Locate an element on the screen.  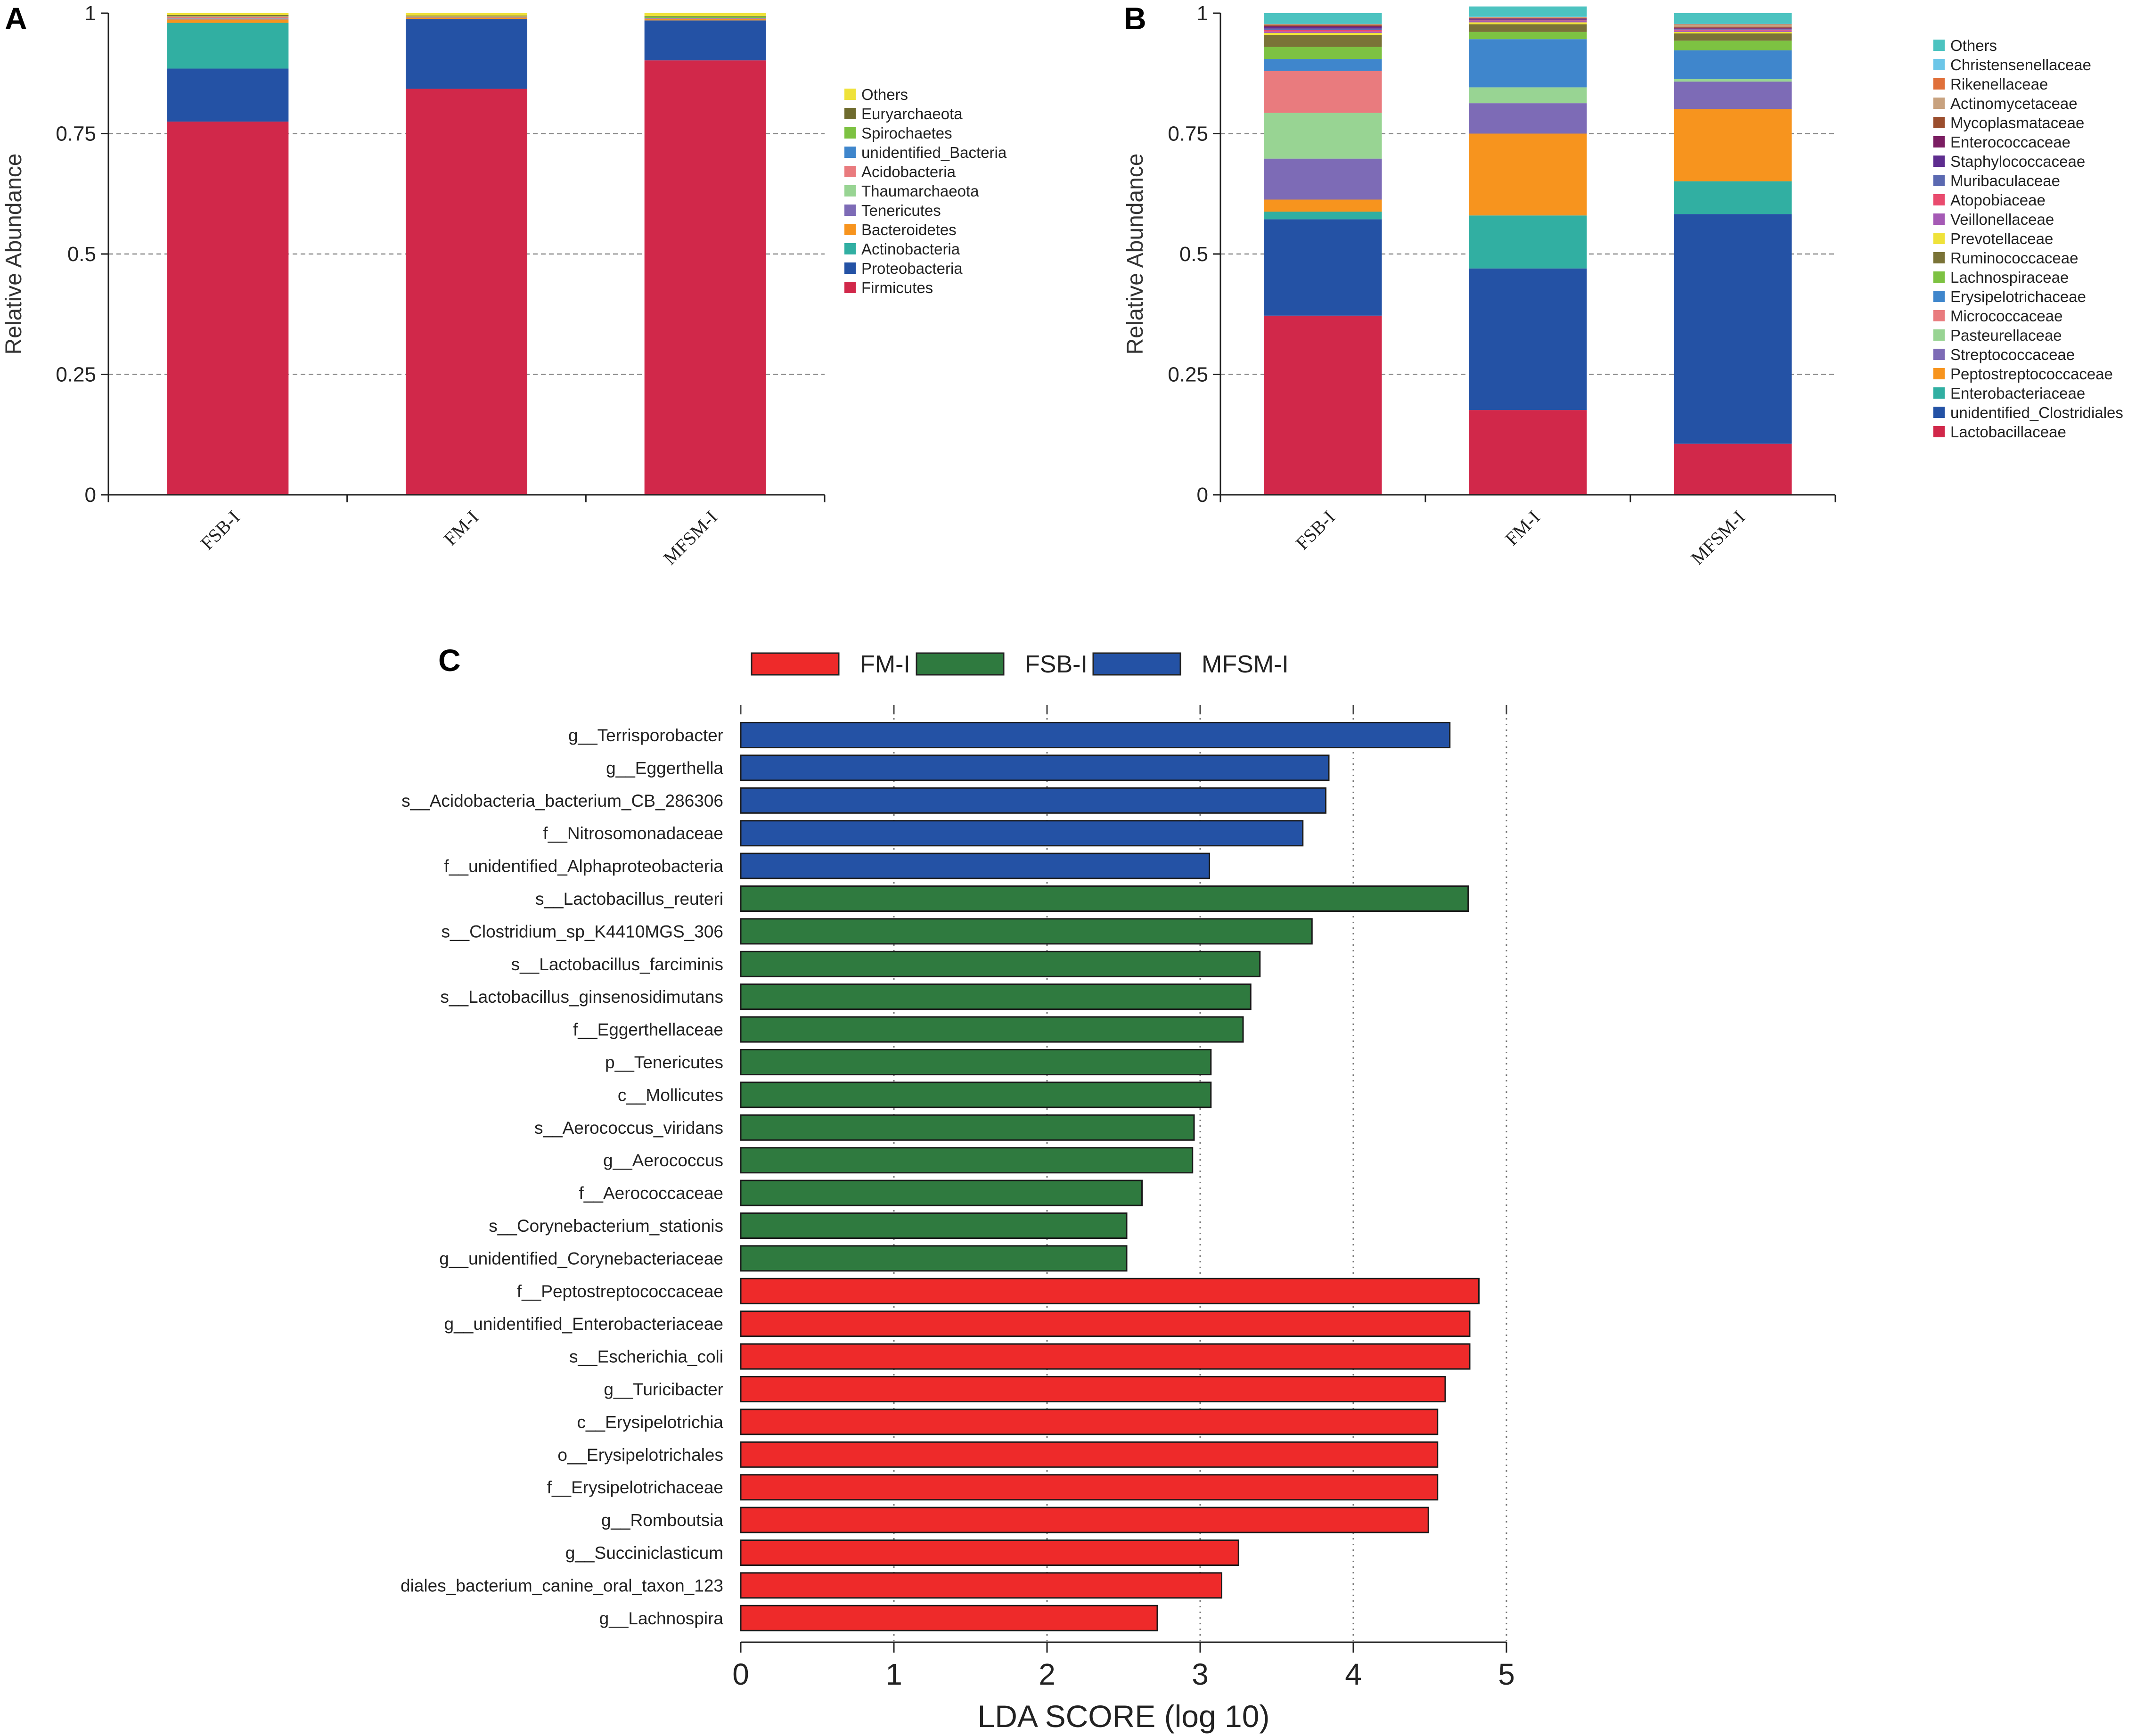
bar-segment-proteobacteria is located at coordinates (705, 40).